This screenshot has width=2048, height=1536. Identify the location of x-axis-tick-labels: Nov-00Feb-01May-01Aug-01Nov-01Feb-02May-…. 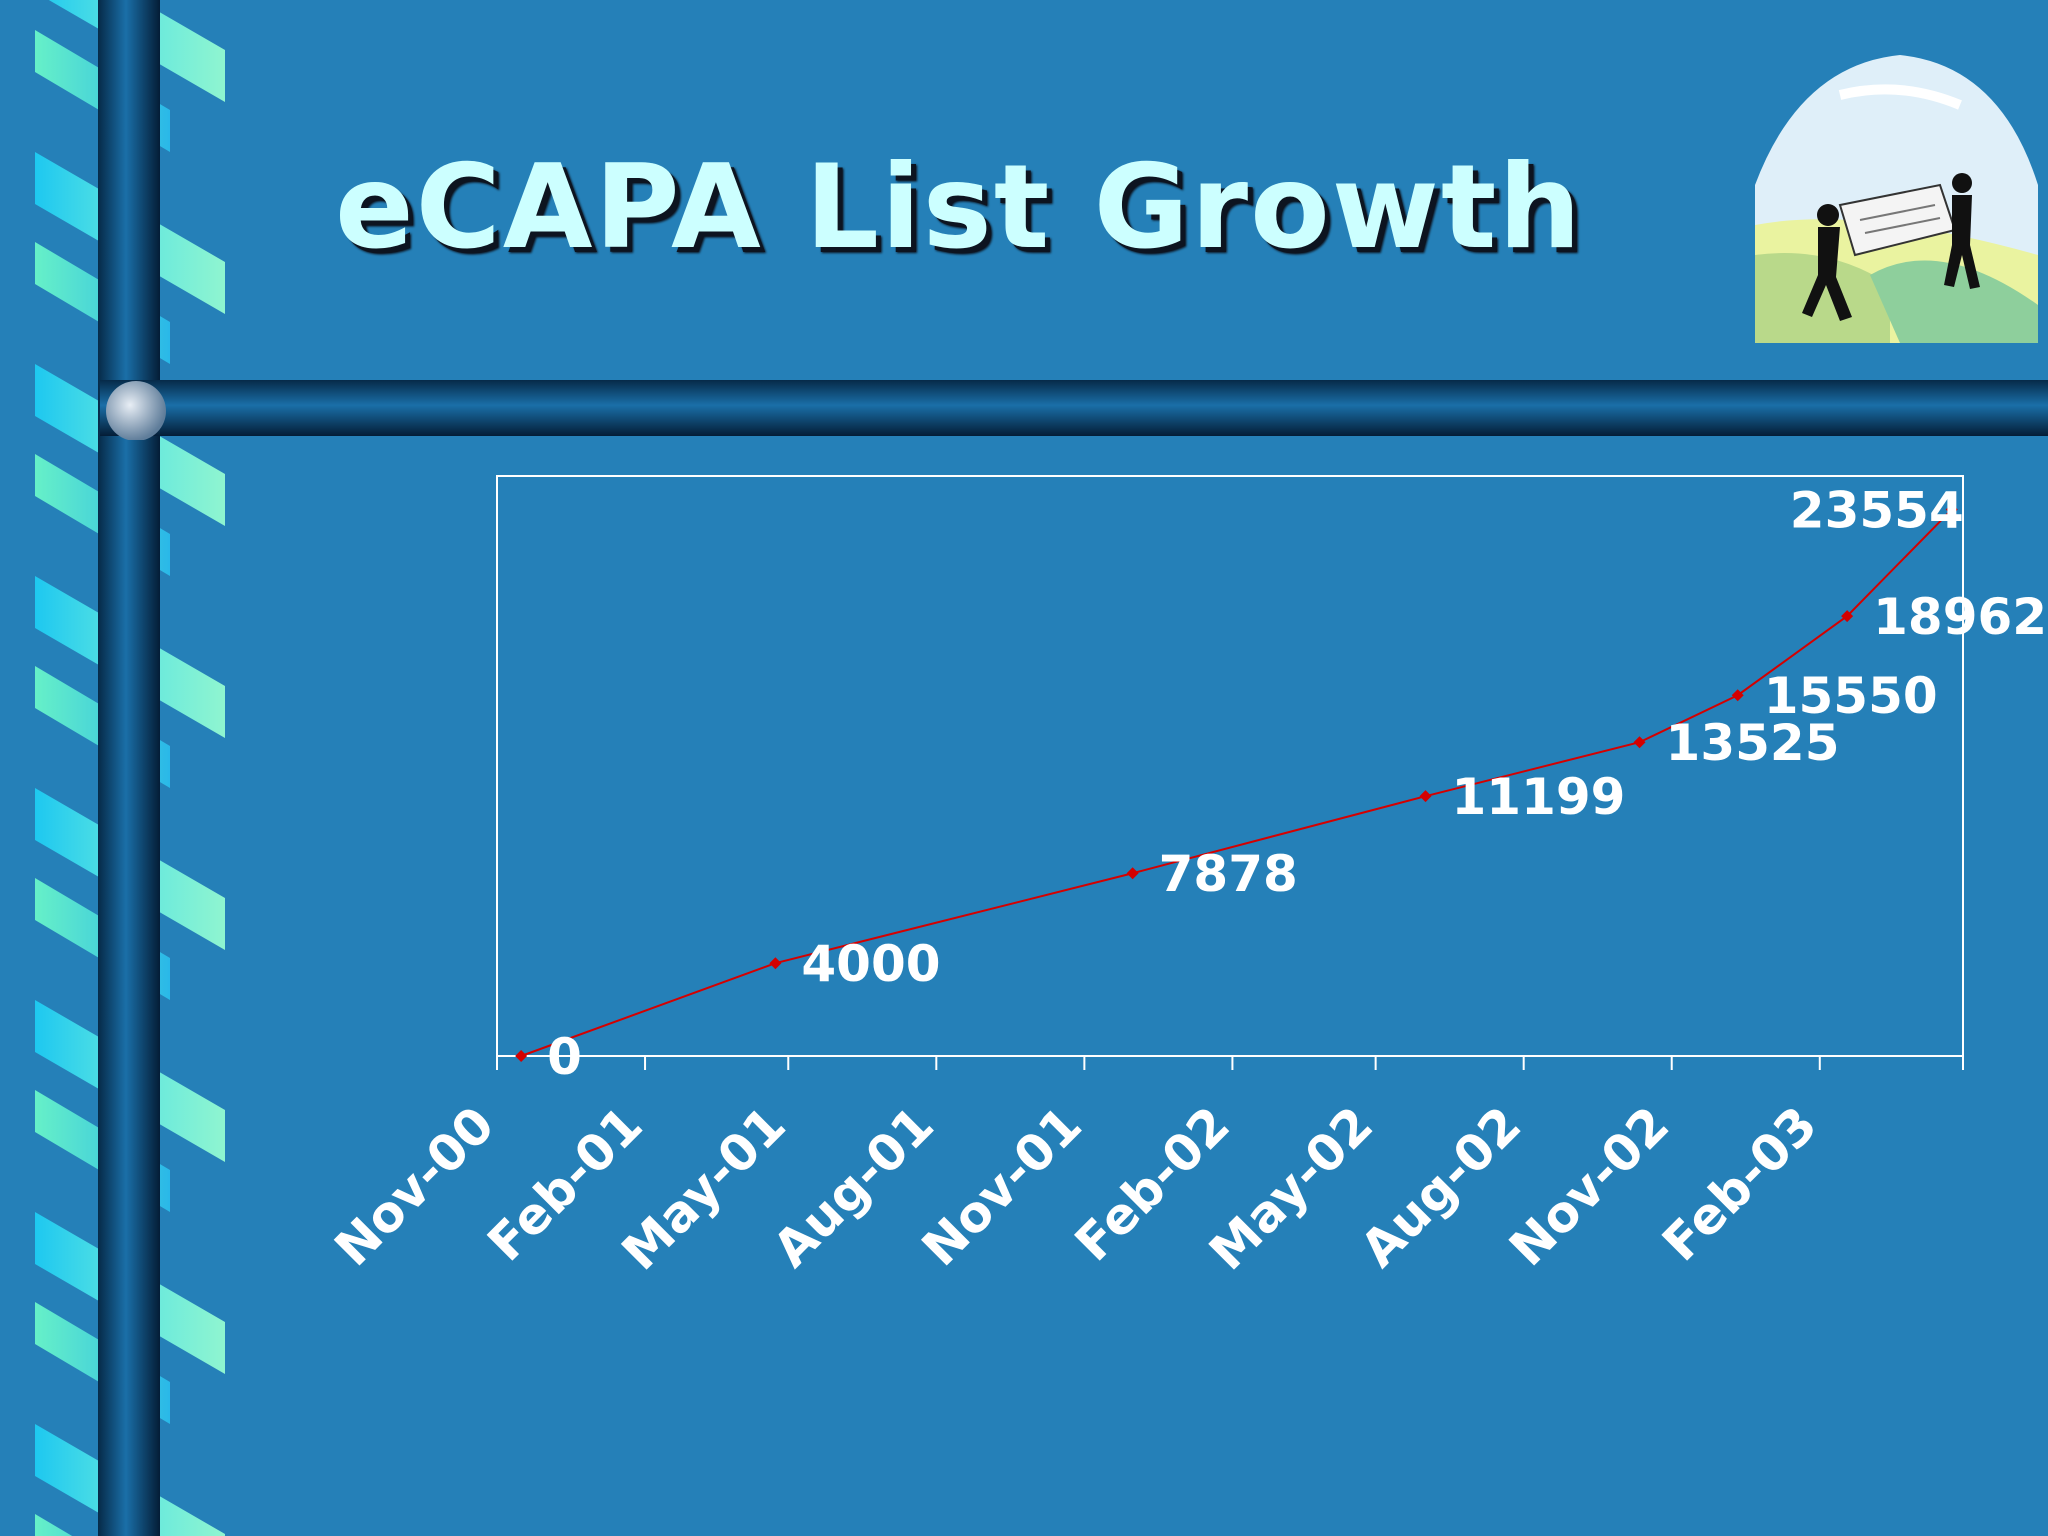
(1076, 1188).